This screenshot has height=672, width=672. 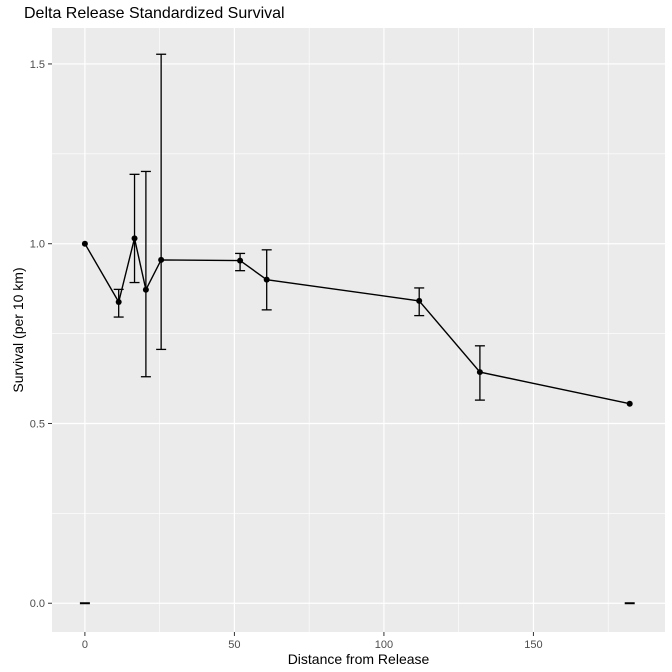 What do you see at coordinates (154, 13) in the screenshot?
I see `chart-title: Delta Release Standardized Survival` at bounding box center [154, 13].